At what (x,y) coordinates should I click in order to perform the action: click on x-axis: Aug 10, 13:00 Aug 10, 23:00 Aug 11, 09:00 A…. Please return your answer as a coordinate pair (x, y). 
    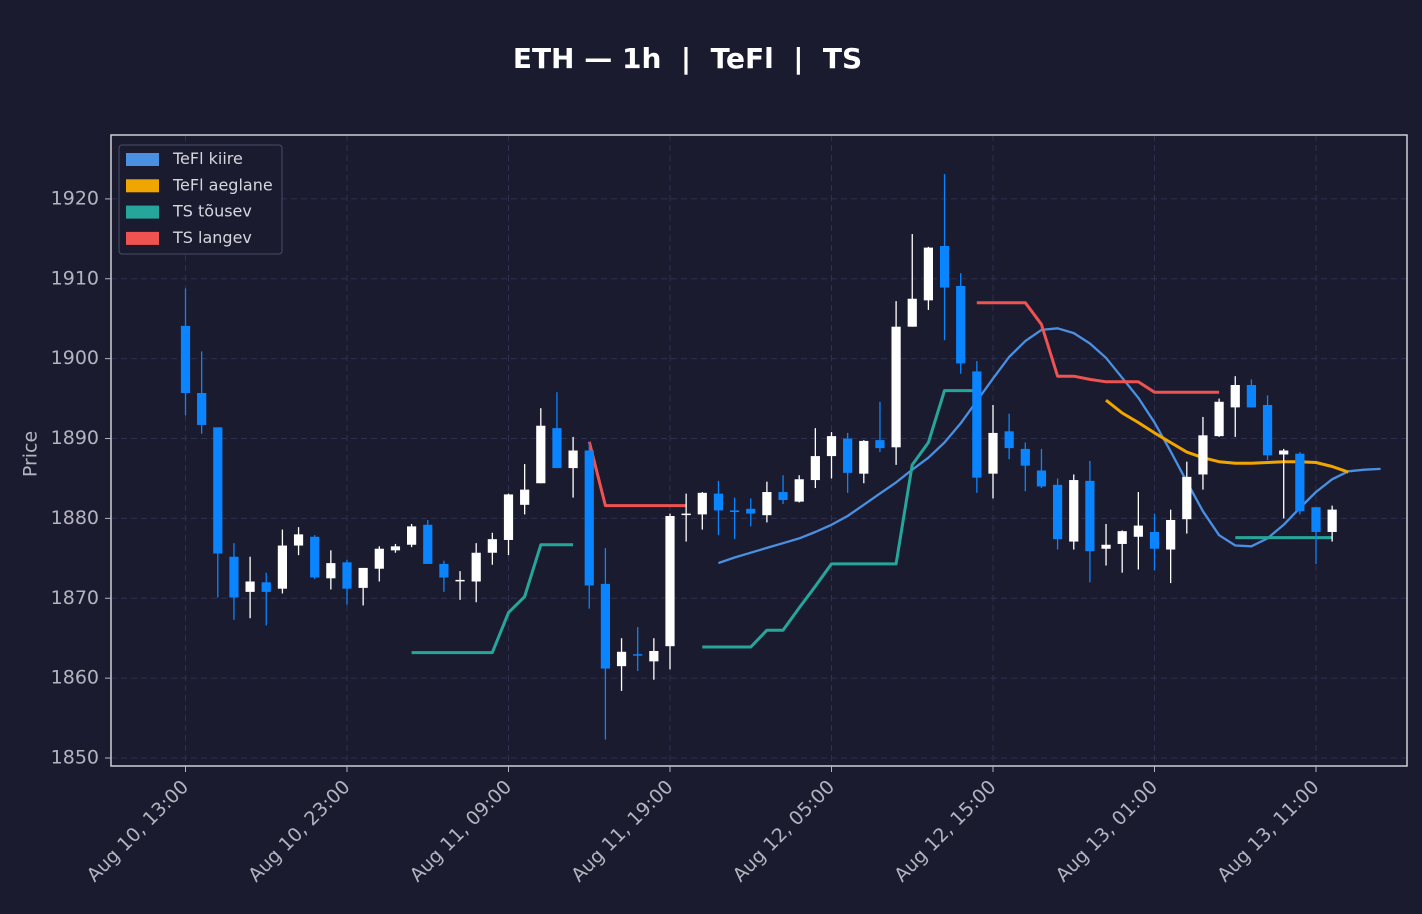
    Looking at the image, I should click on (703, 826).